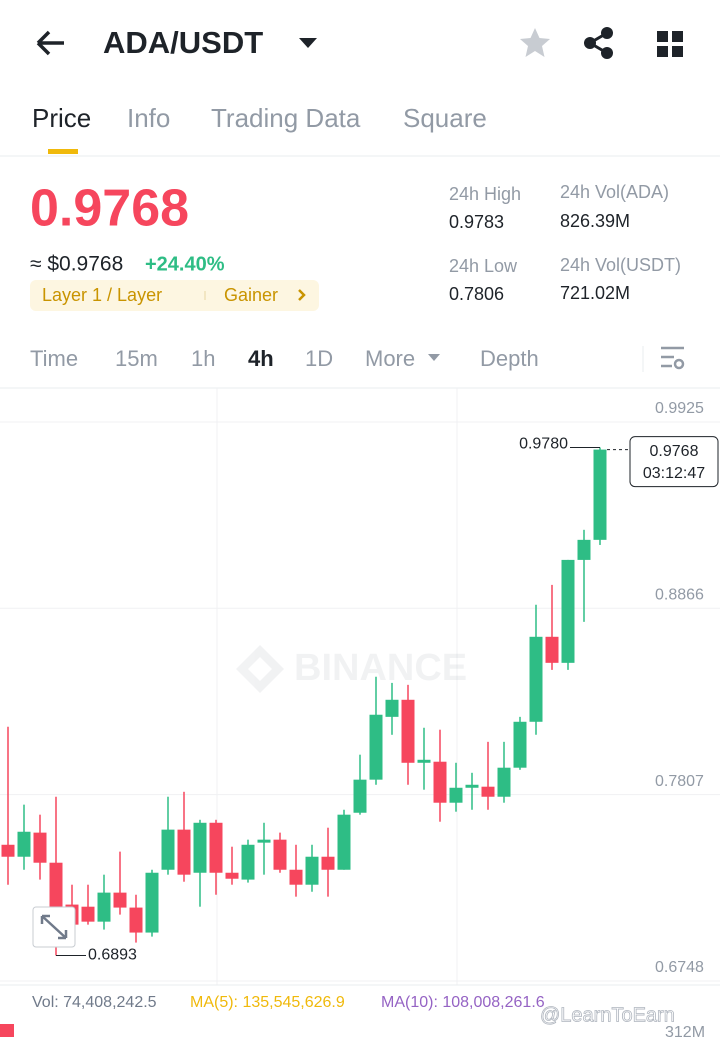 Image resolution: width=720 pixels, height=1037 pixels. Describe the element at coordinates (679, 408) in the screenshot. I see `y-tick-label: 0.9925` at that location.